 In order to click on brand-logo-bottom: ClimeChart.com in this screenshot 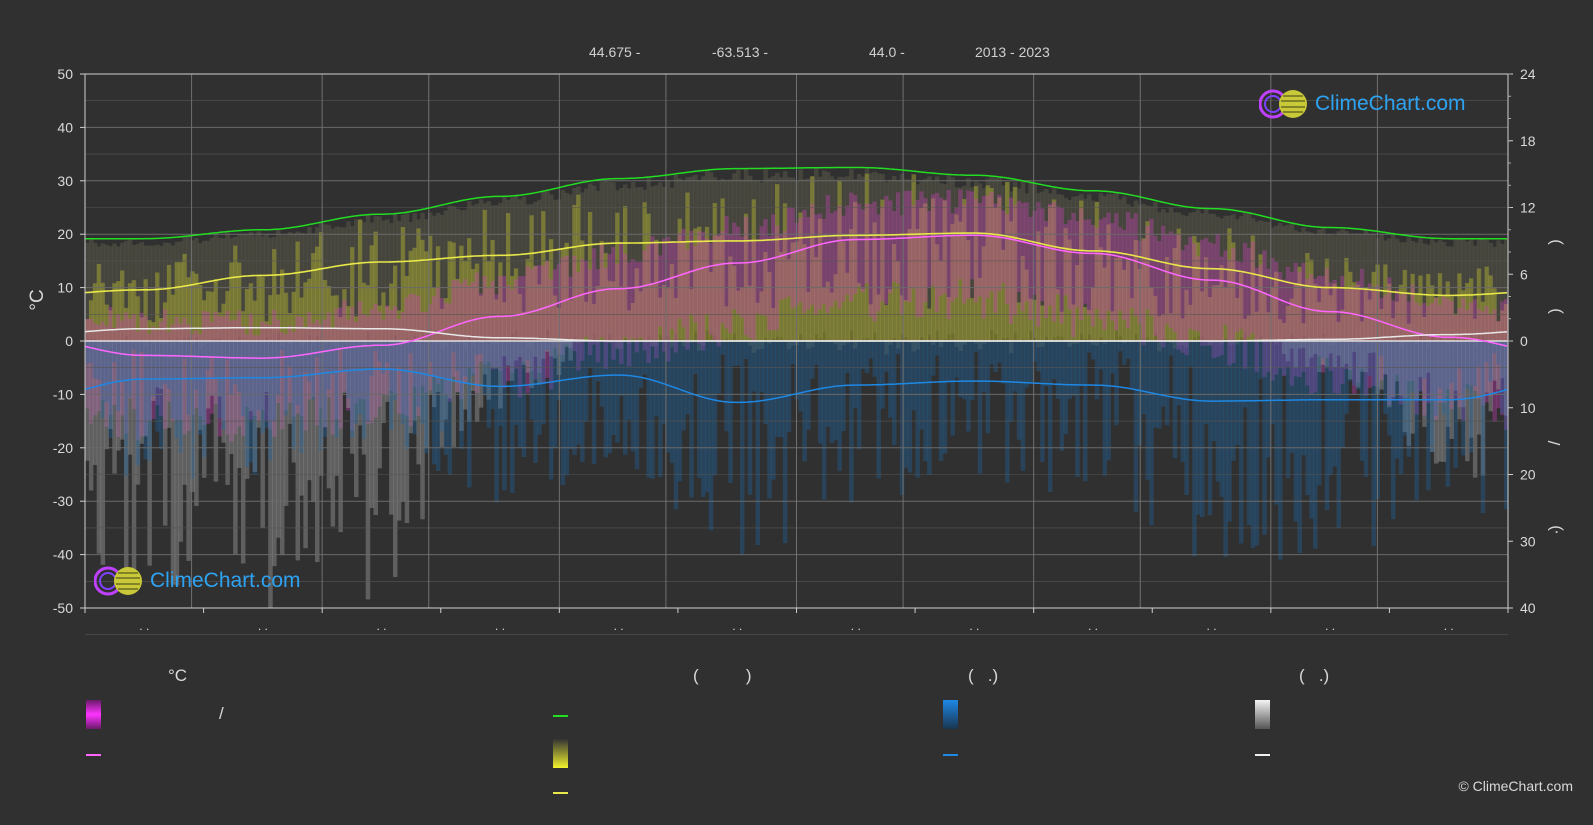, I will do `click(197, 581)`.